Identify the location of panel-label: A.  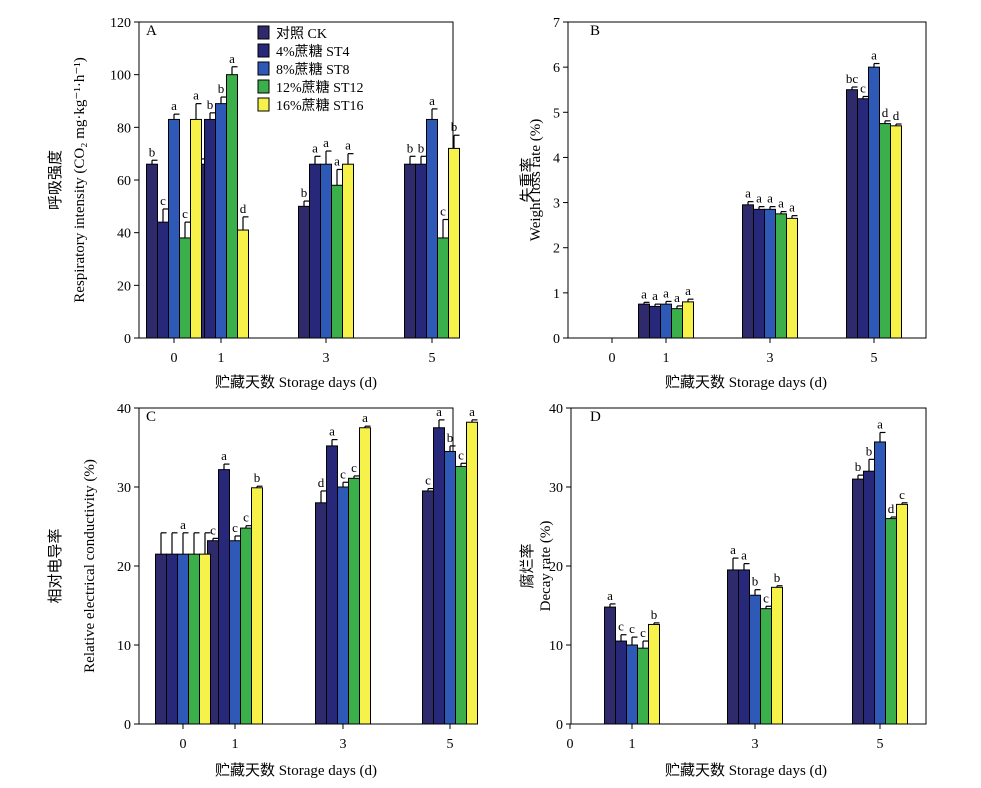
(151, 31).